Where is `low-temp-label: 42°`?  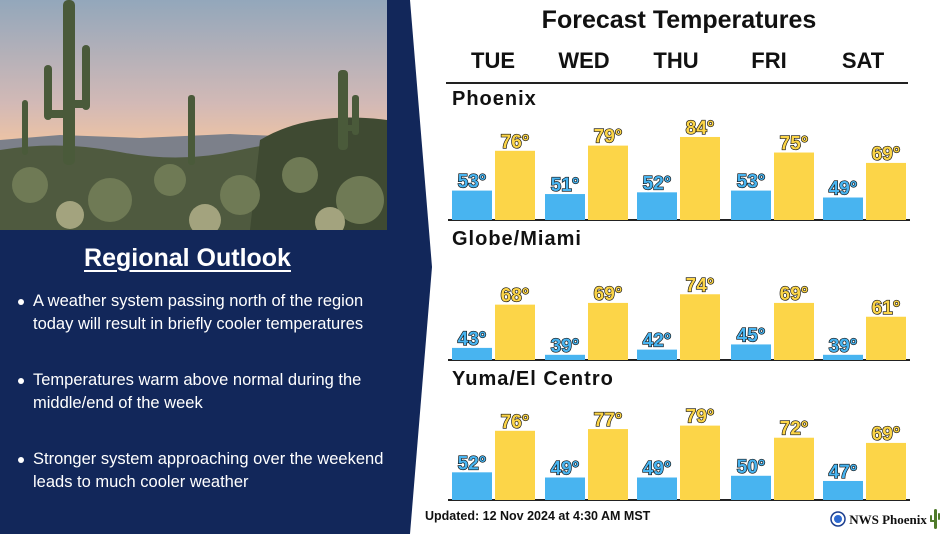 low-temp-label: 42° is located at coordinates (657, 341).